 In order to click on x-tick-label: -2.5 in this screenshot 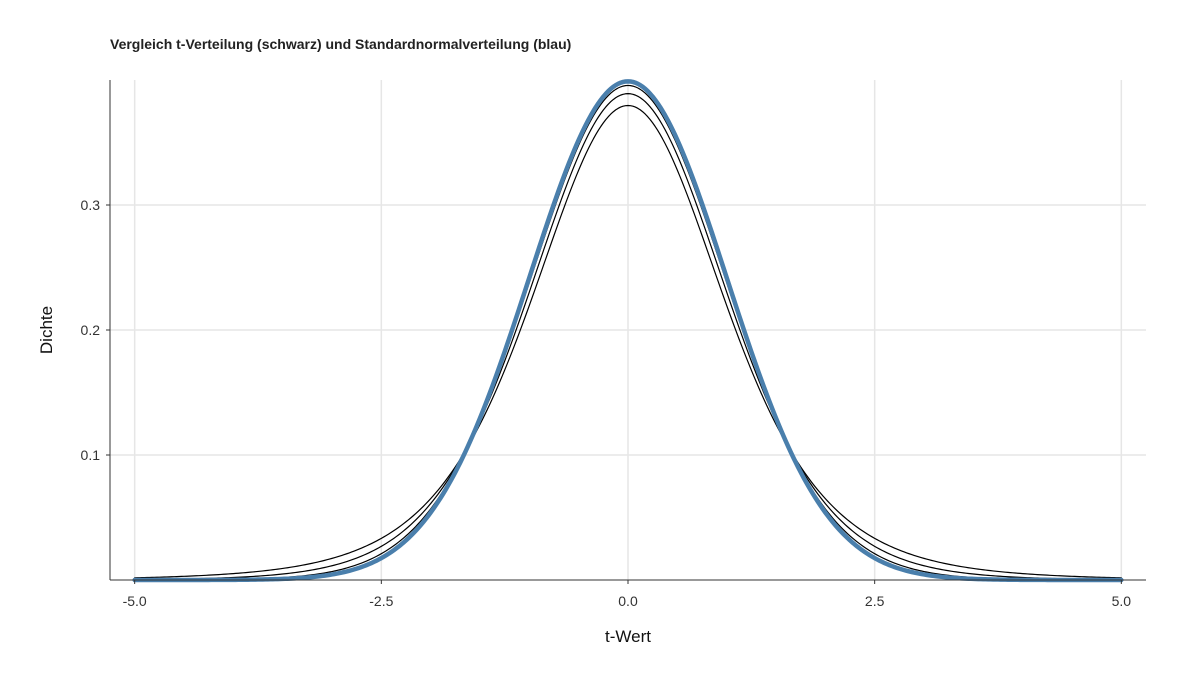, I will do `click(381, 601)`.